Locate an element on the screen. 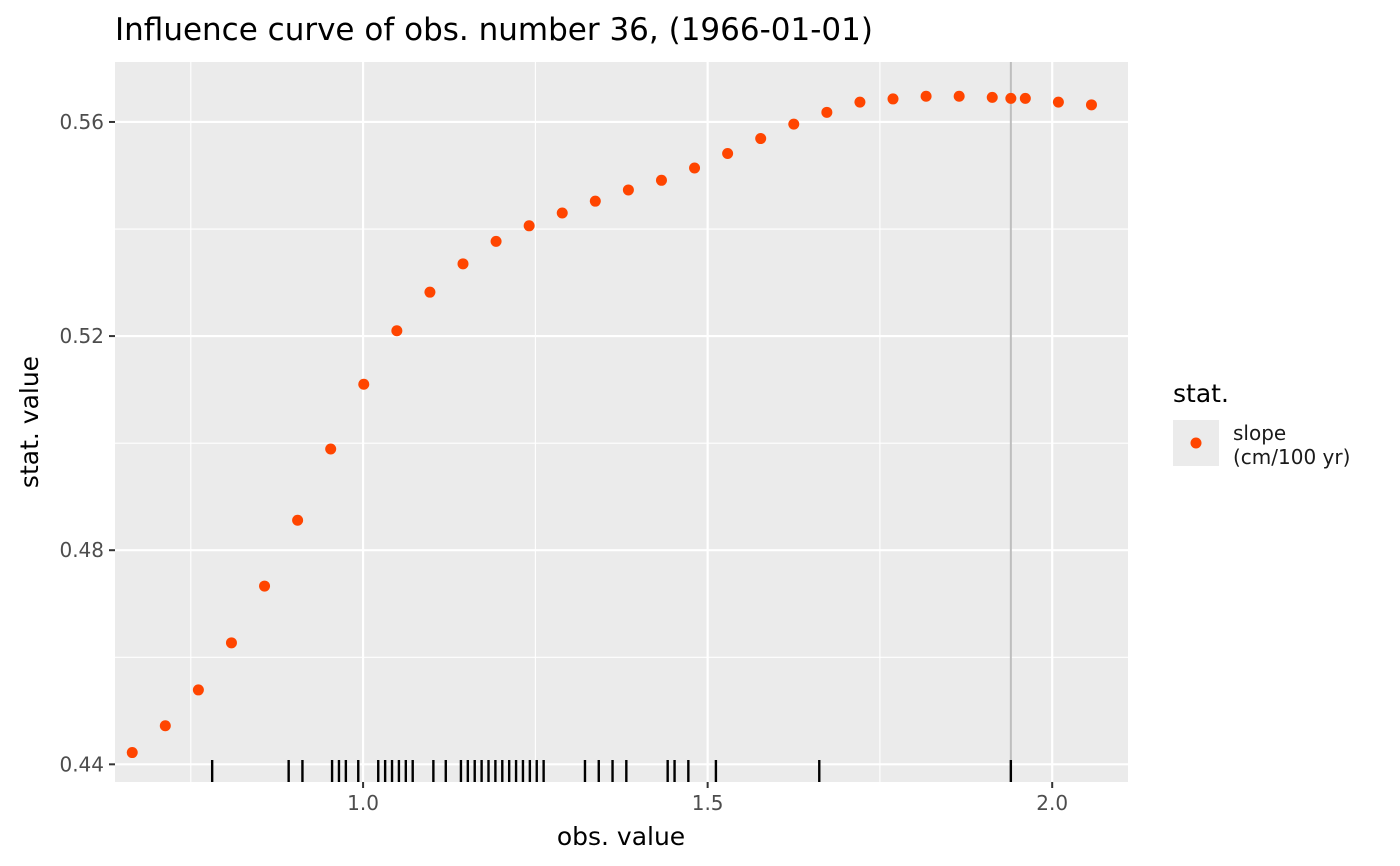  y-axis-title: stat. value is located at coordinates (29, 422).